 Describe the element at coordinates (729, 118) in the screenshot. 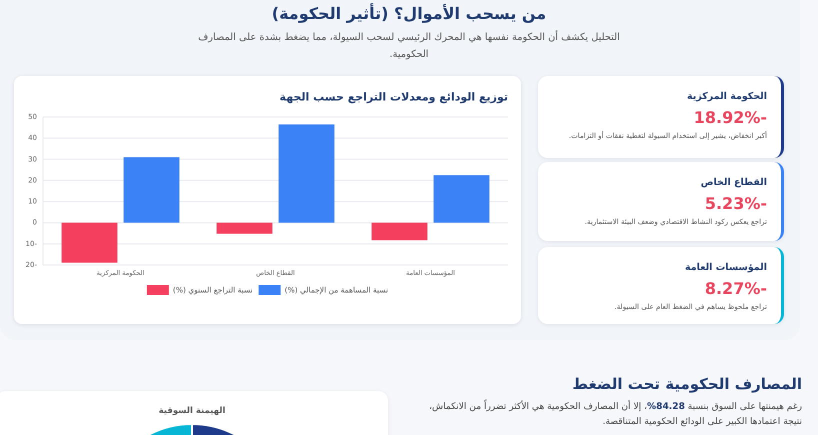

I see `text: -18.92%` at that location.